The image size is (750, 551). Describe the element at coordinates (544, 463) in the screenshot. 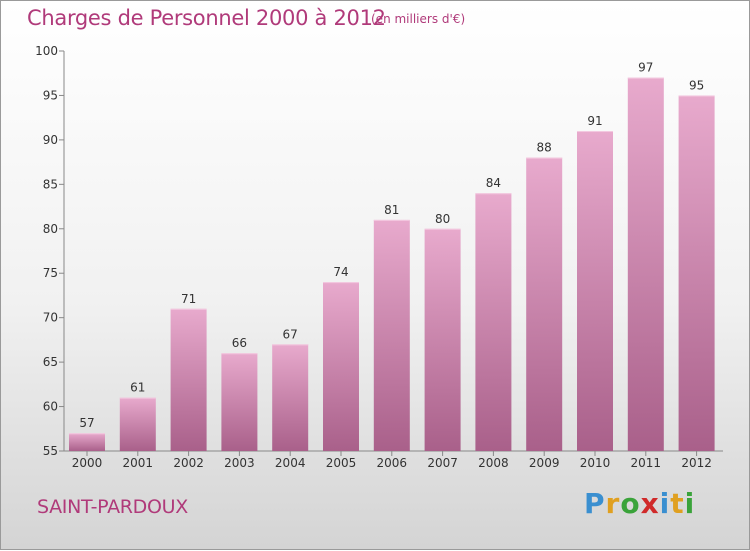

I see `x-tick-label: 2009` at that location.